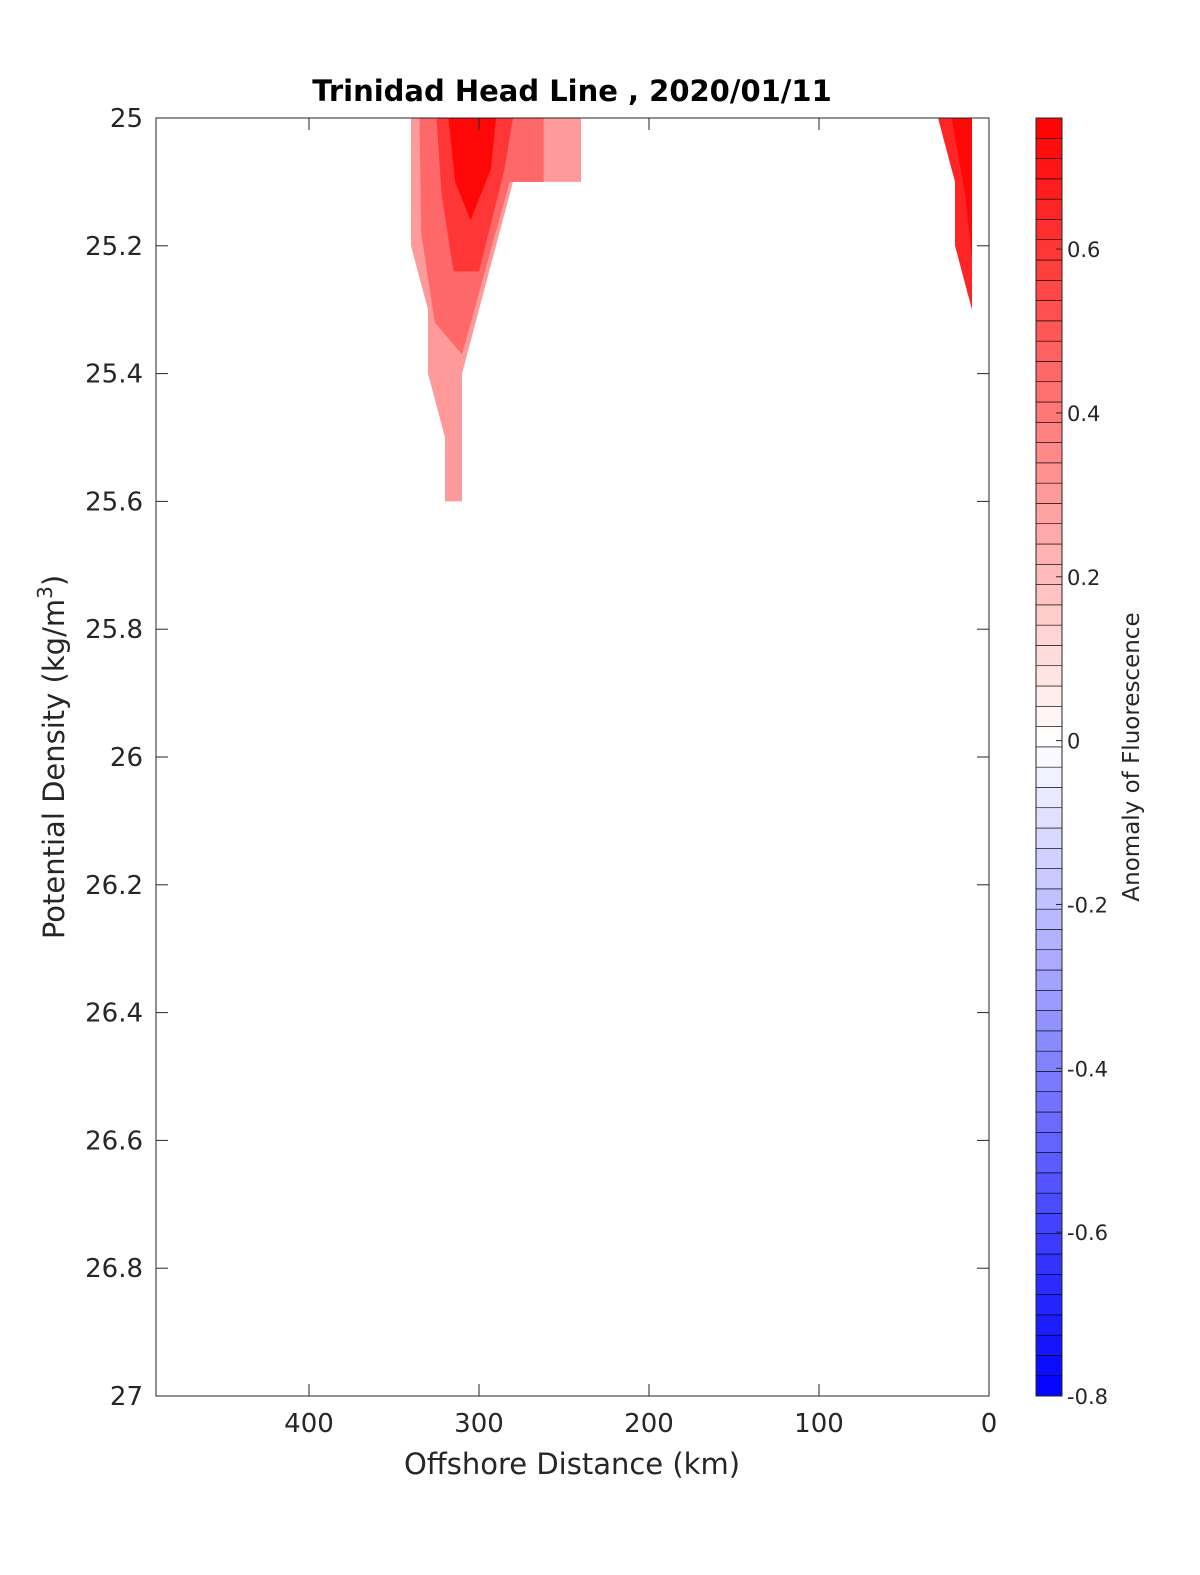 The height and width of the screenshot is (1575, 1200). I want to click on colorbar-label: Anomaly of Fluorescence, so click(1132, 756).